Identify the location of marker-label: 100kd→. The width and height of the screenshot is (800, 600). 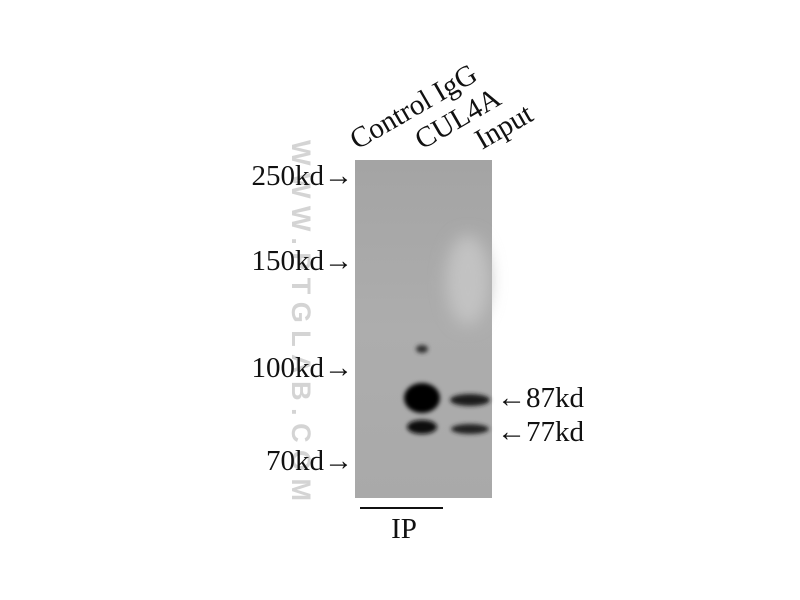
(303, 368).